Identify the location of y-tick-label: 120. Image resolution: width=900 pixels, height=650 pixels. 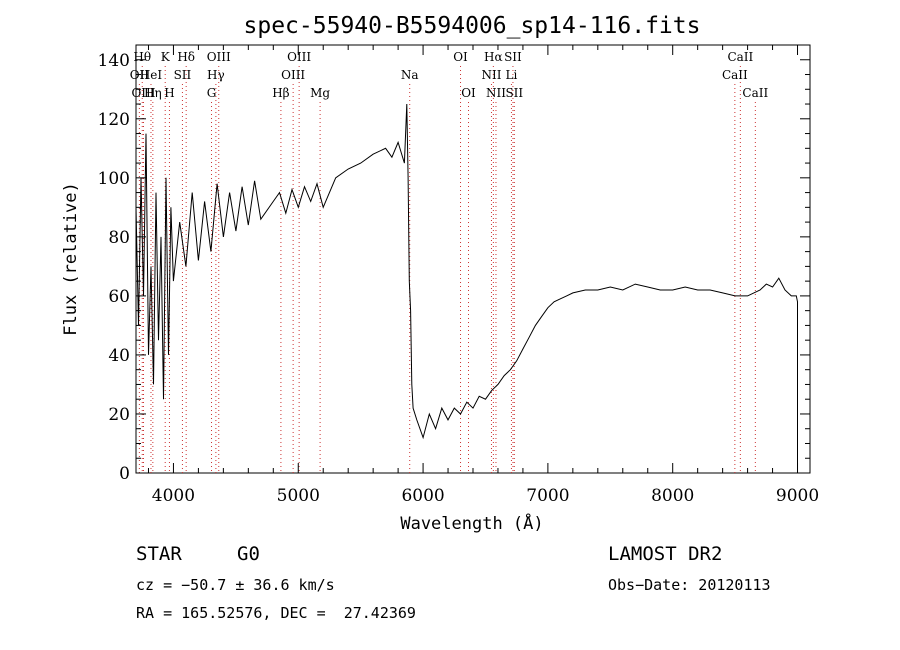
(114, 120).